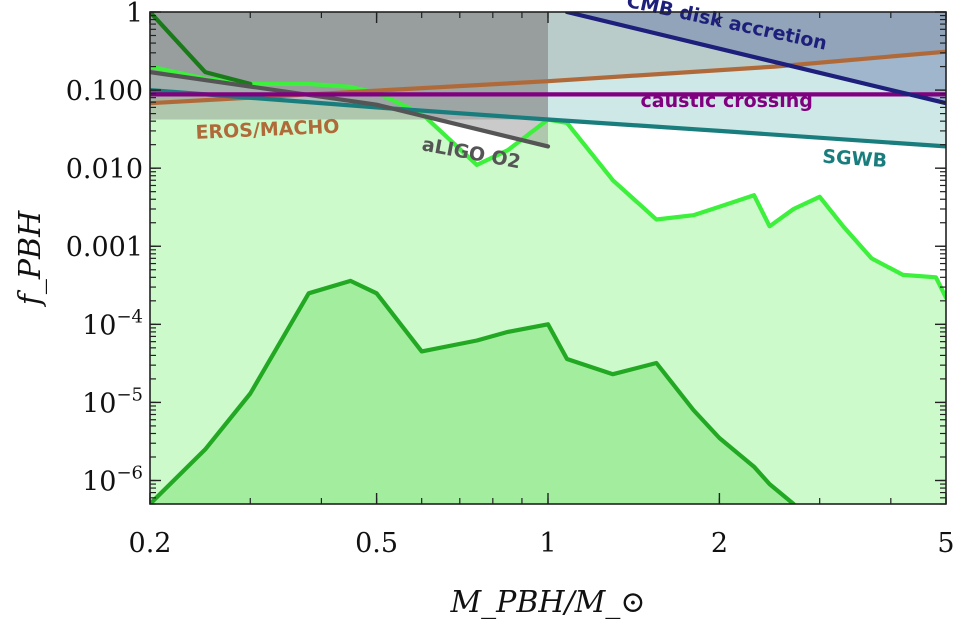 This screenshot has width=956, height=623. Describe the element at coordinates (376, 543) in the screenshot. I see `x-tick-label: 0.5` at that location.